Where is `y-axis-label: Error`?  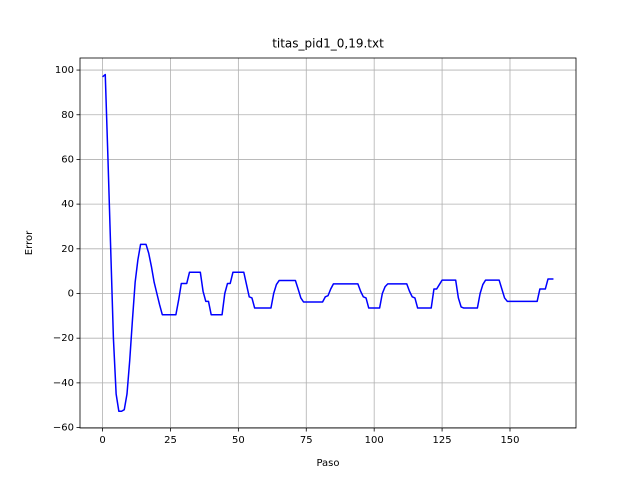
y-axis-label: Error is located at coordinates (29, 242).